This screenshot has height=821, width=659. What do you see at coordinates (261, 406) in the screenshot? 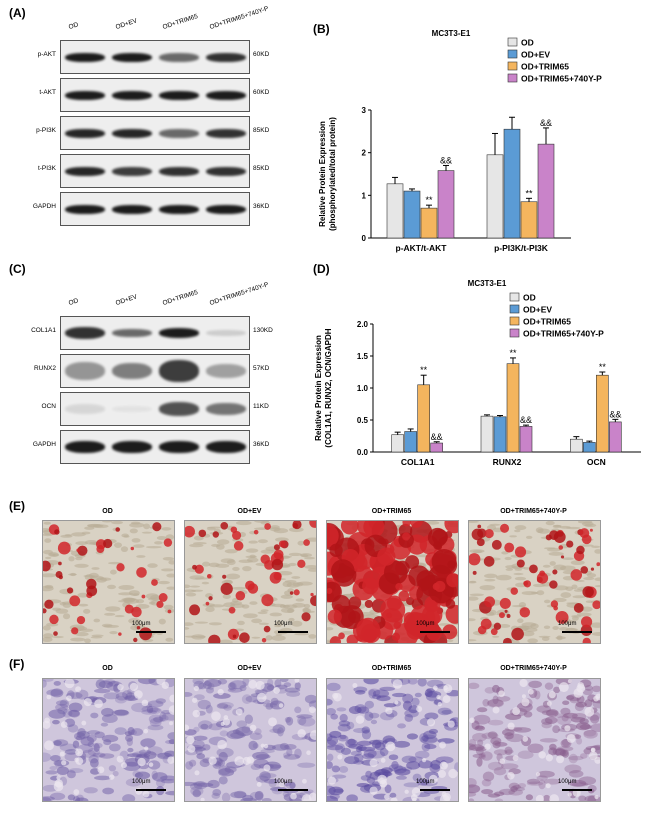
I see `kd-label: 11KD` at bounding box center [261, 406].